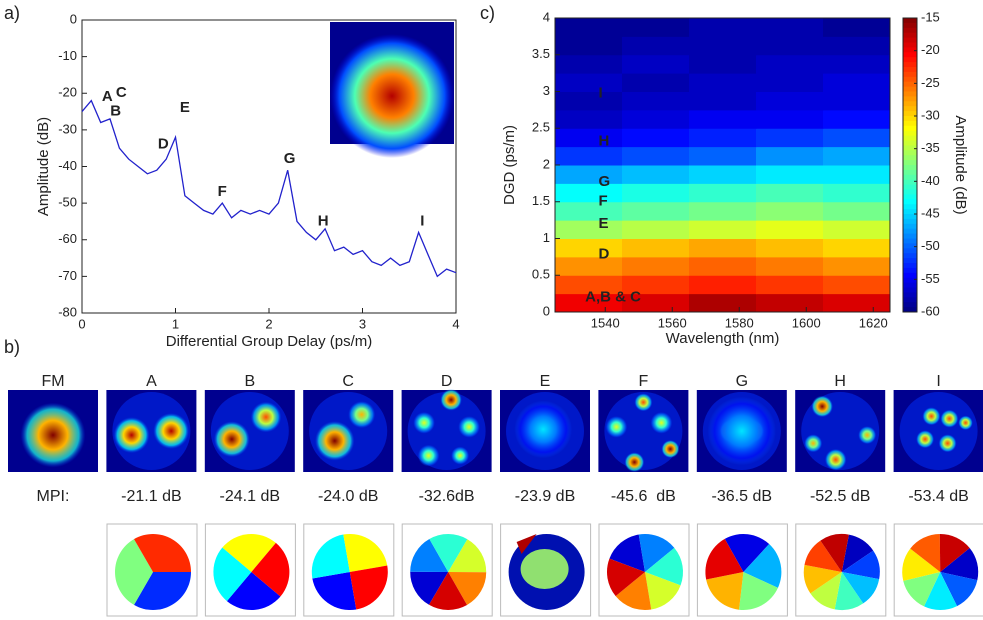 The height and width of the screenshot is (620, 983). What do you see at coordinates (52, 381) in the screenshot?
I see `mode-name: FM` at bounding box center [52, 381].